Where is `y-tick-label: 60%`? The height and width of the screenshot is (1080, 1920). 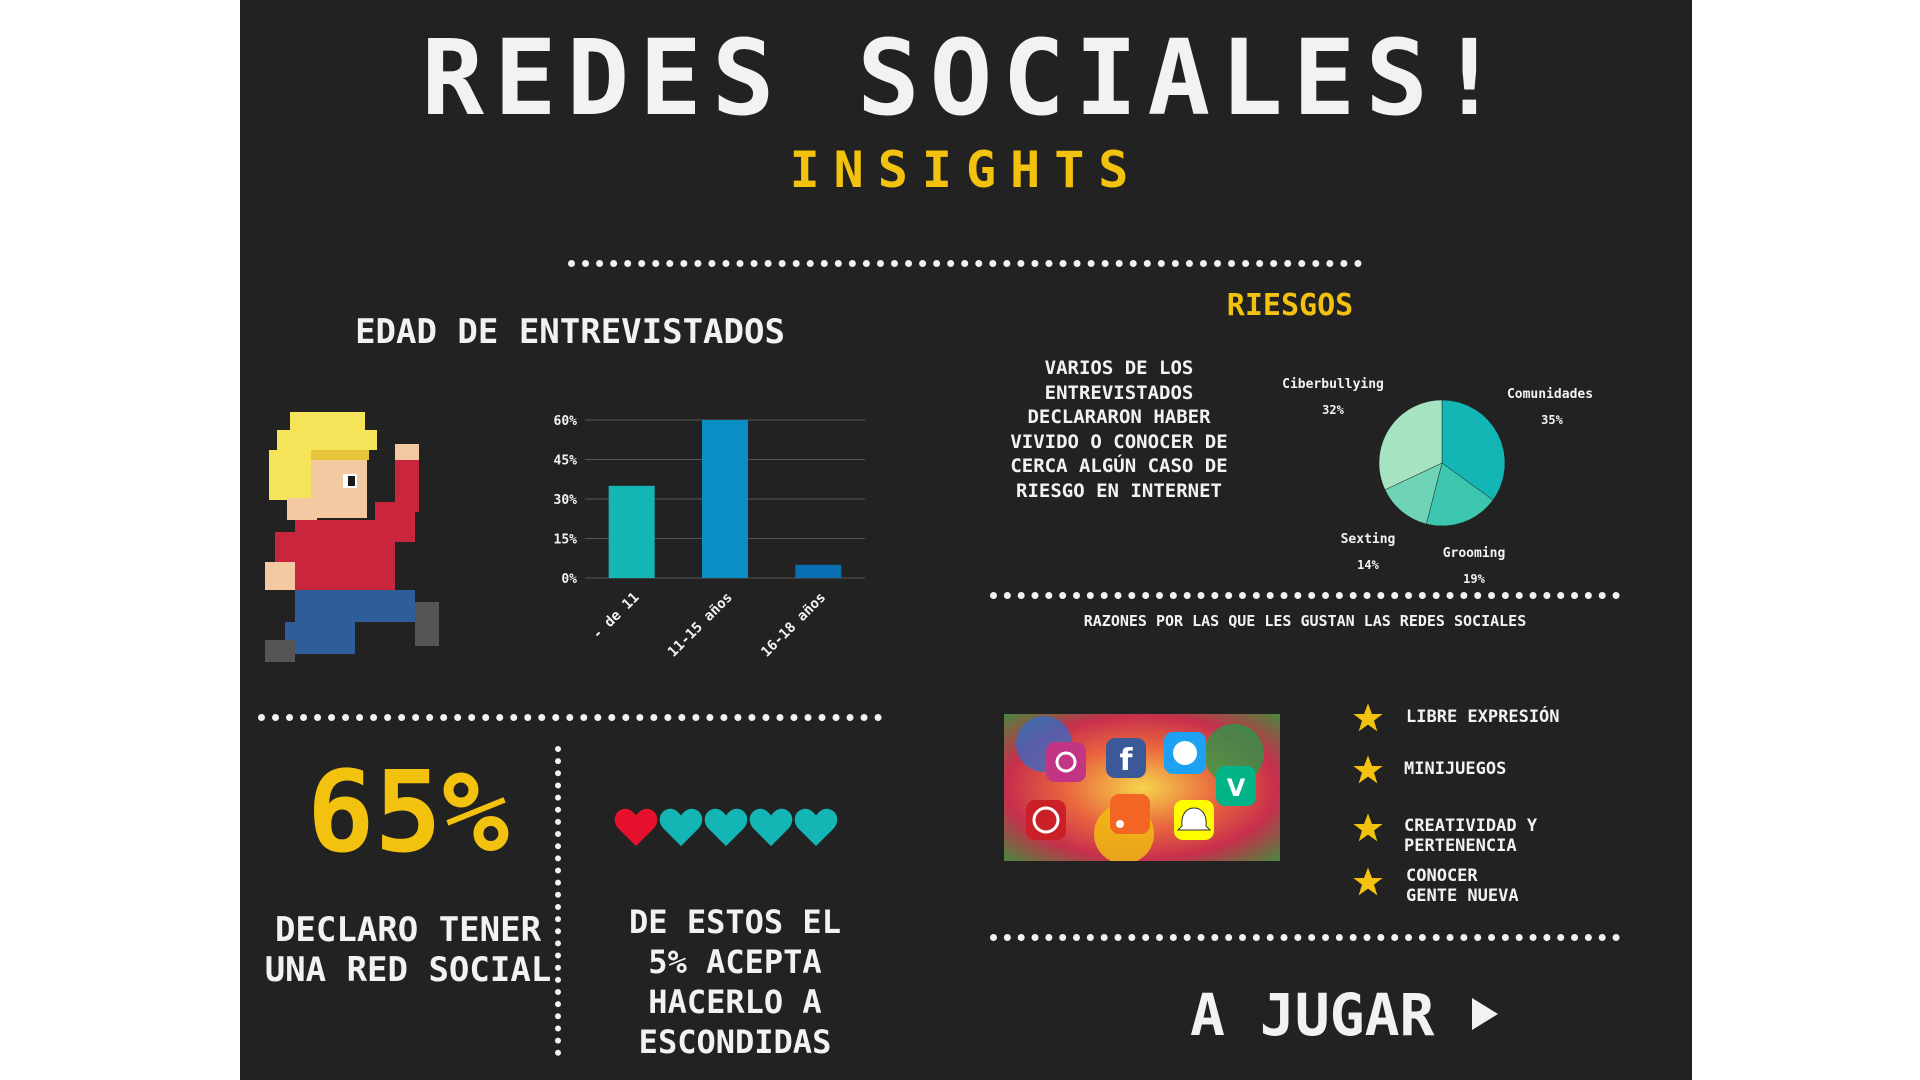 y-tick-label: 60% is located at coordinates (566, 421).